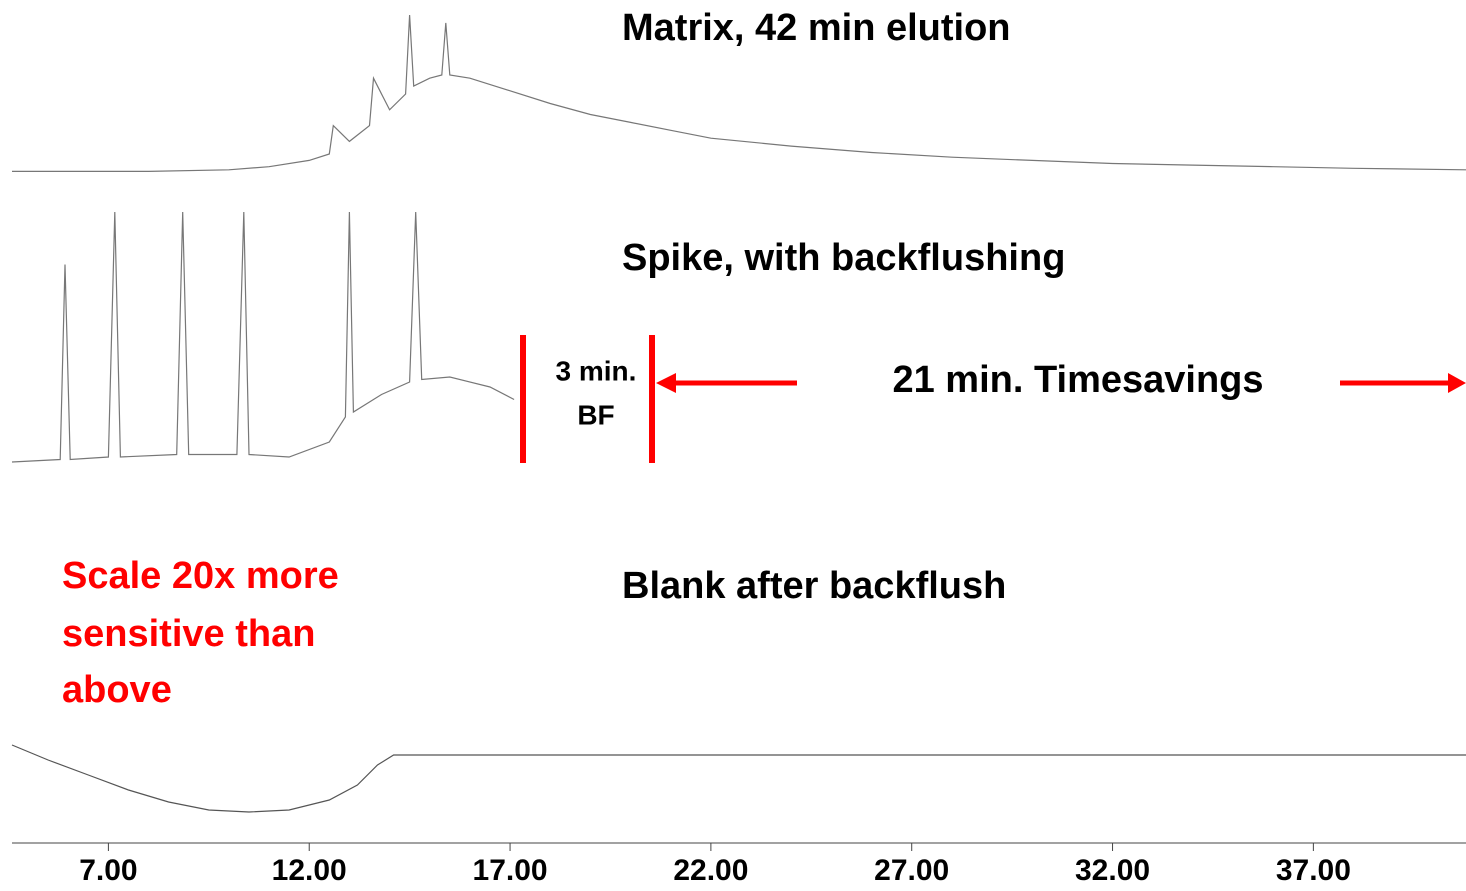 The height and width of the screenshot is (891, 1466). What do you see at coordinates (596, 370) in the screenshot?
I see `bf-time: 3 min.` at bounding box center [596, 370].